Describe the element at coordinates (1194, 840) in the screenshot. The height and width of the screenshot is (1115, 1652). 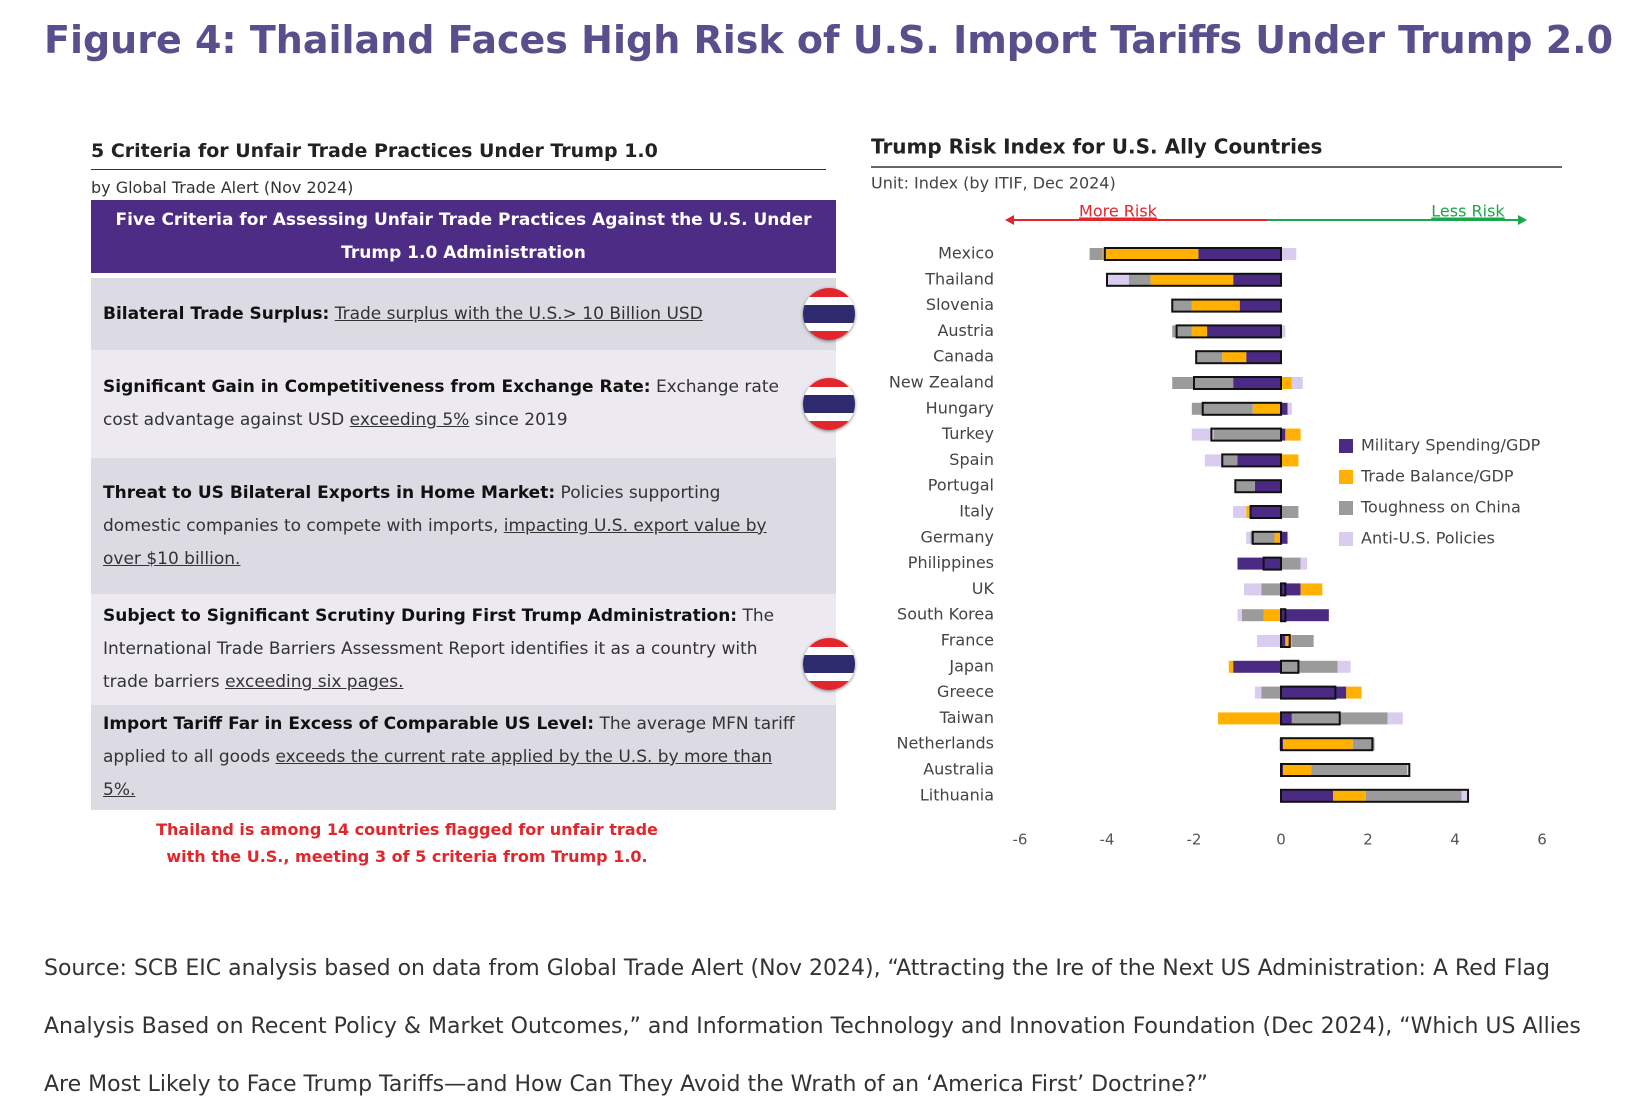
I see `x-tick-label: -2` at that location.